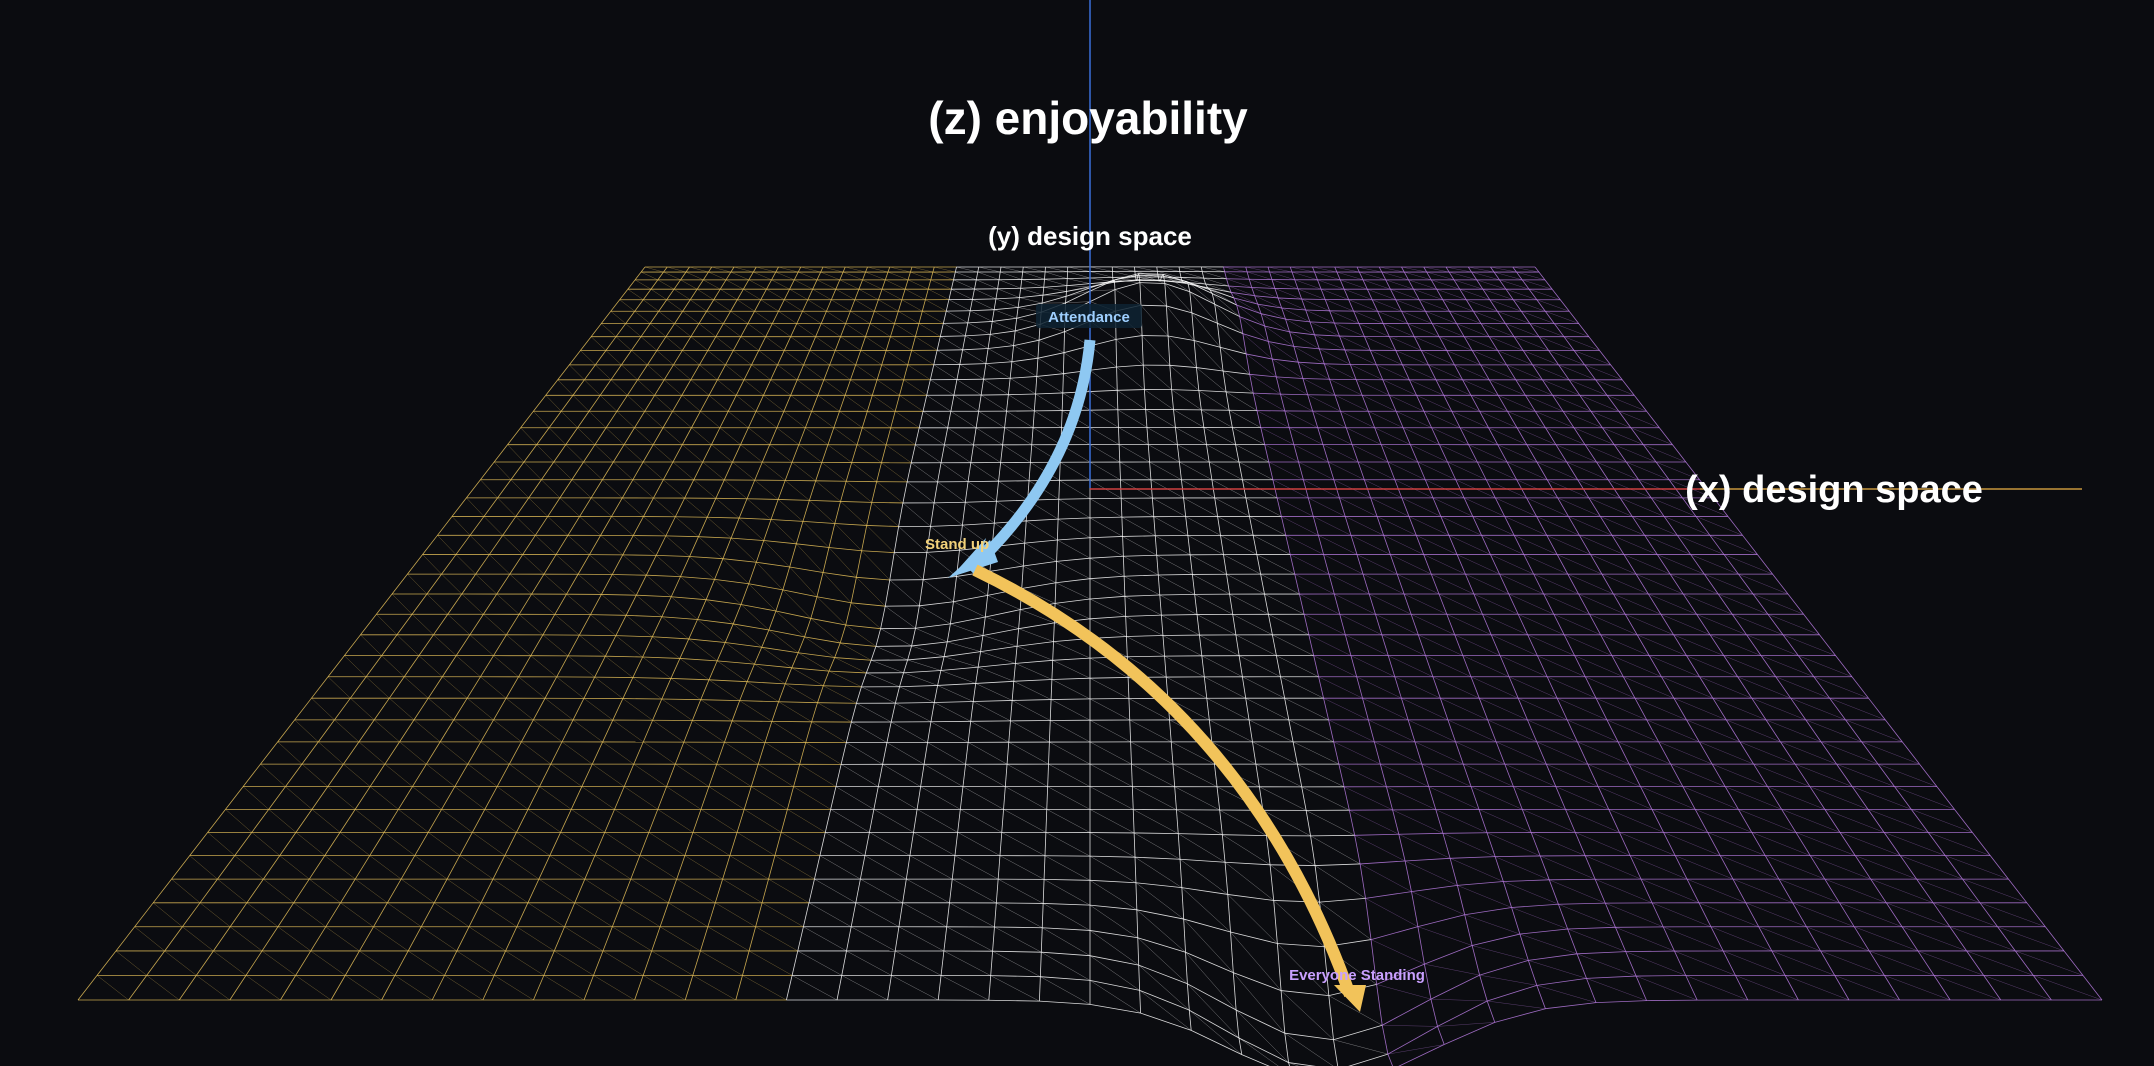 This screenshot has height=1066, width=2154. Describe the element at coordinates (1357, 975) in the screenshot. I see `point-everyone-standing: Everyone Standing` at that location.